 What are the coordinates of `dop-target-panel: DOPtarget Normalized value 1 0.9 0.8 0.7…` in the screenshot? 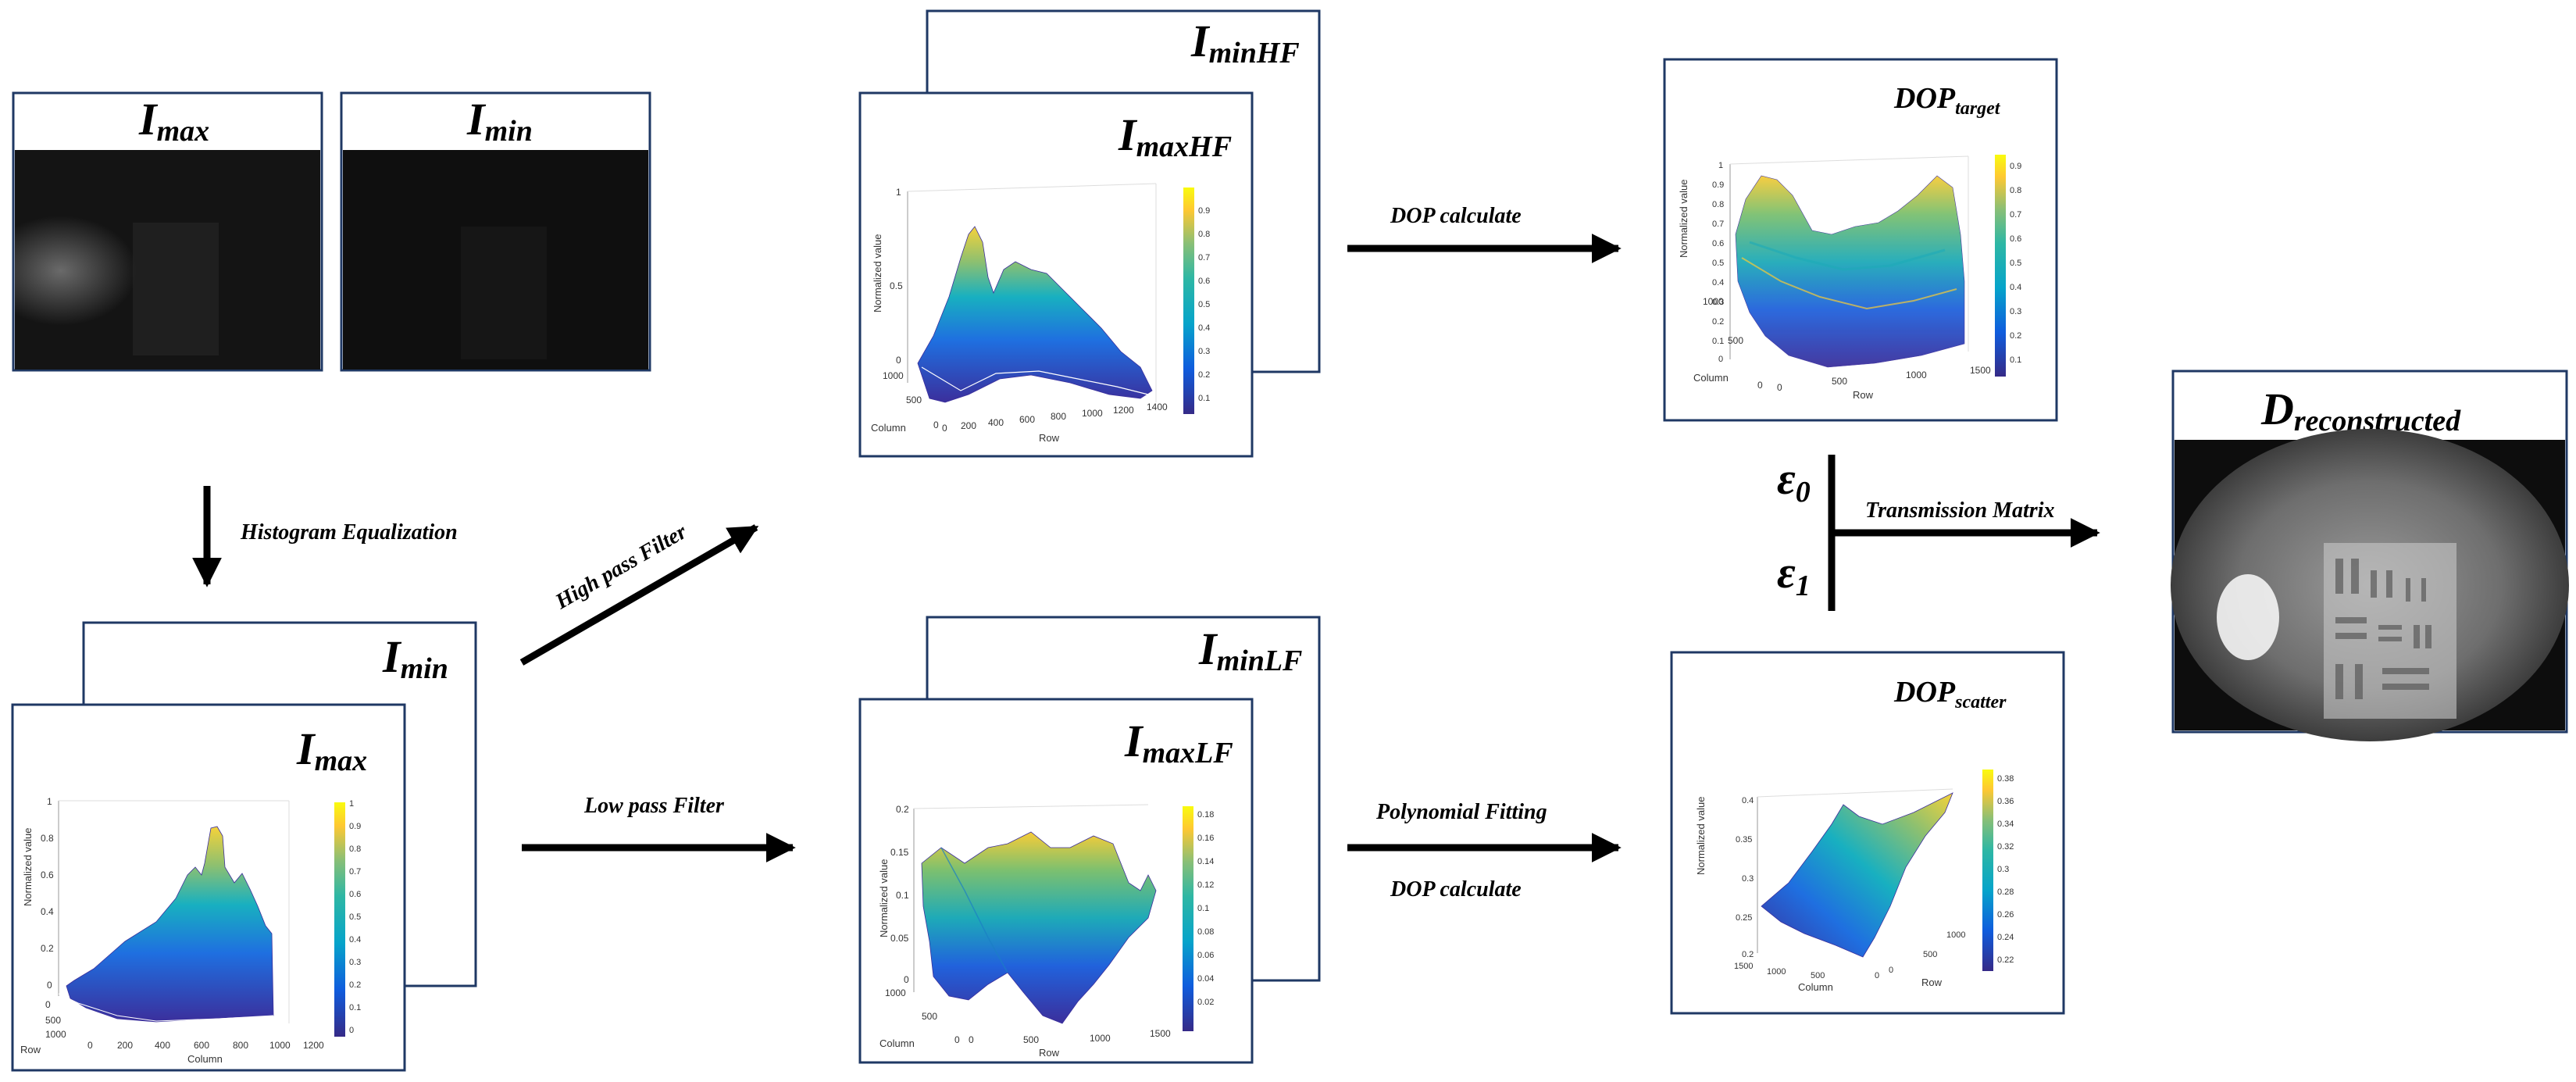 It's located at (1860, 240).